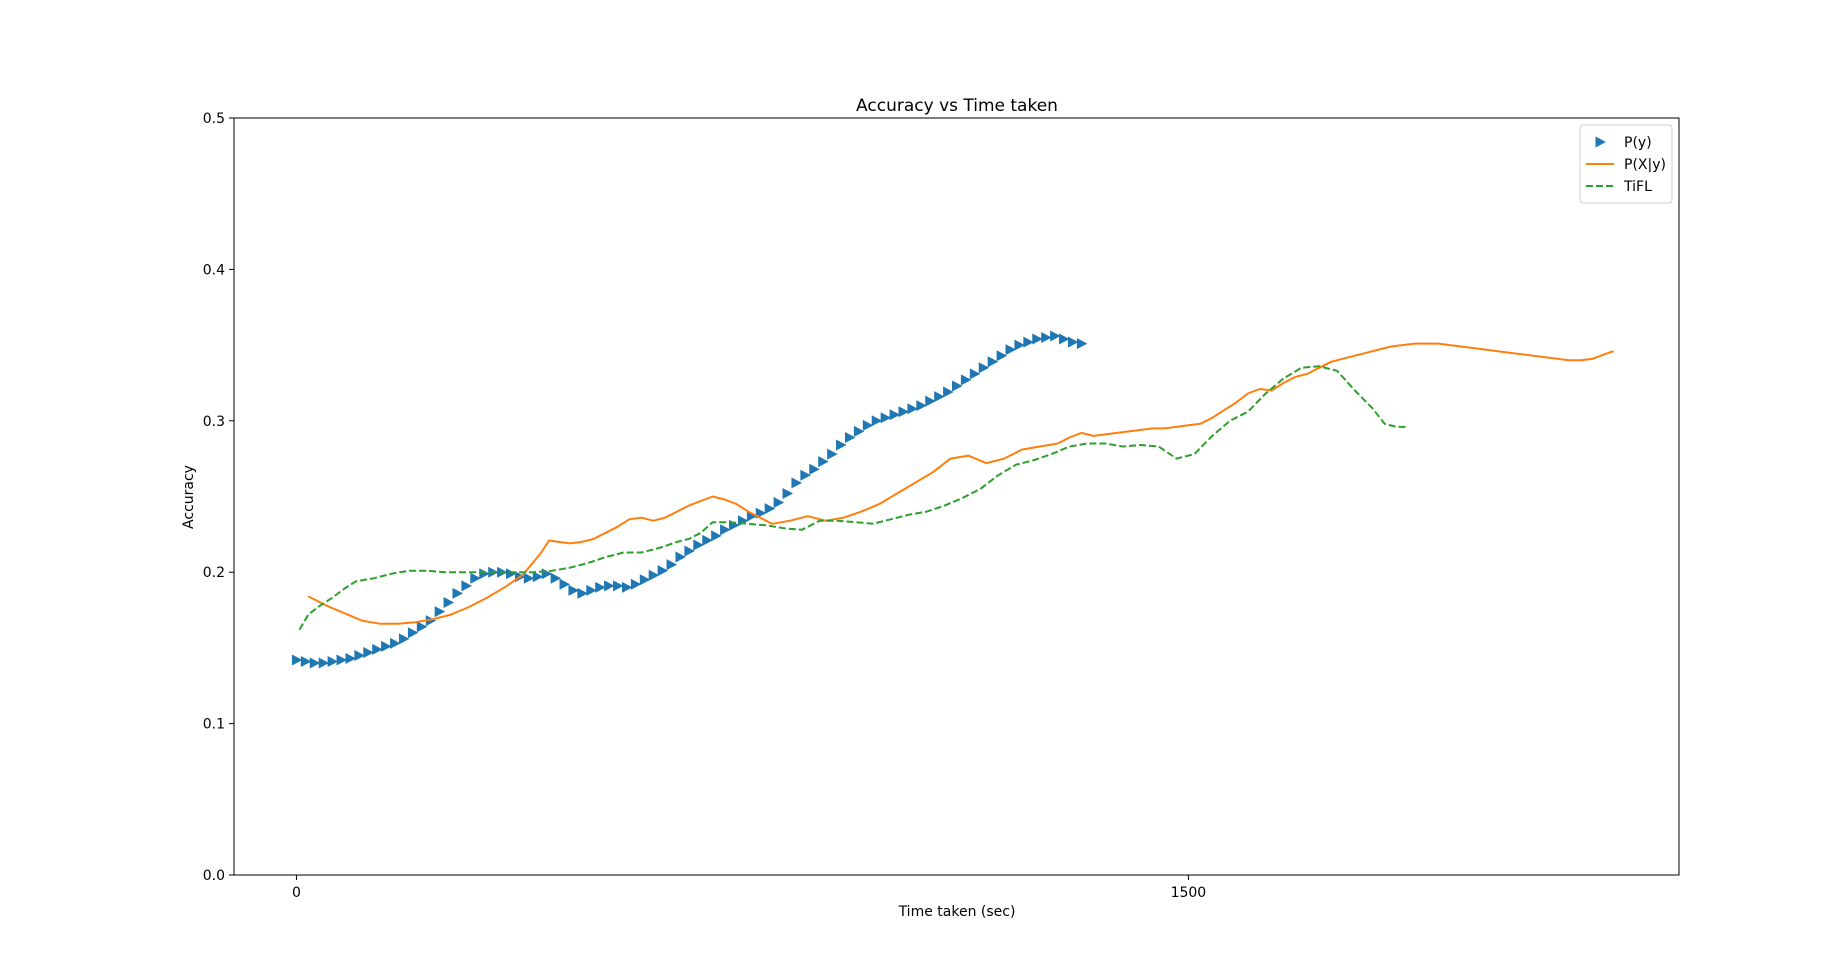 Image resolution: width=1848 pixels, height=974 pixels. I want to click on y-tick-label: 0.0, so click(214, 876).